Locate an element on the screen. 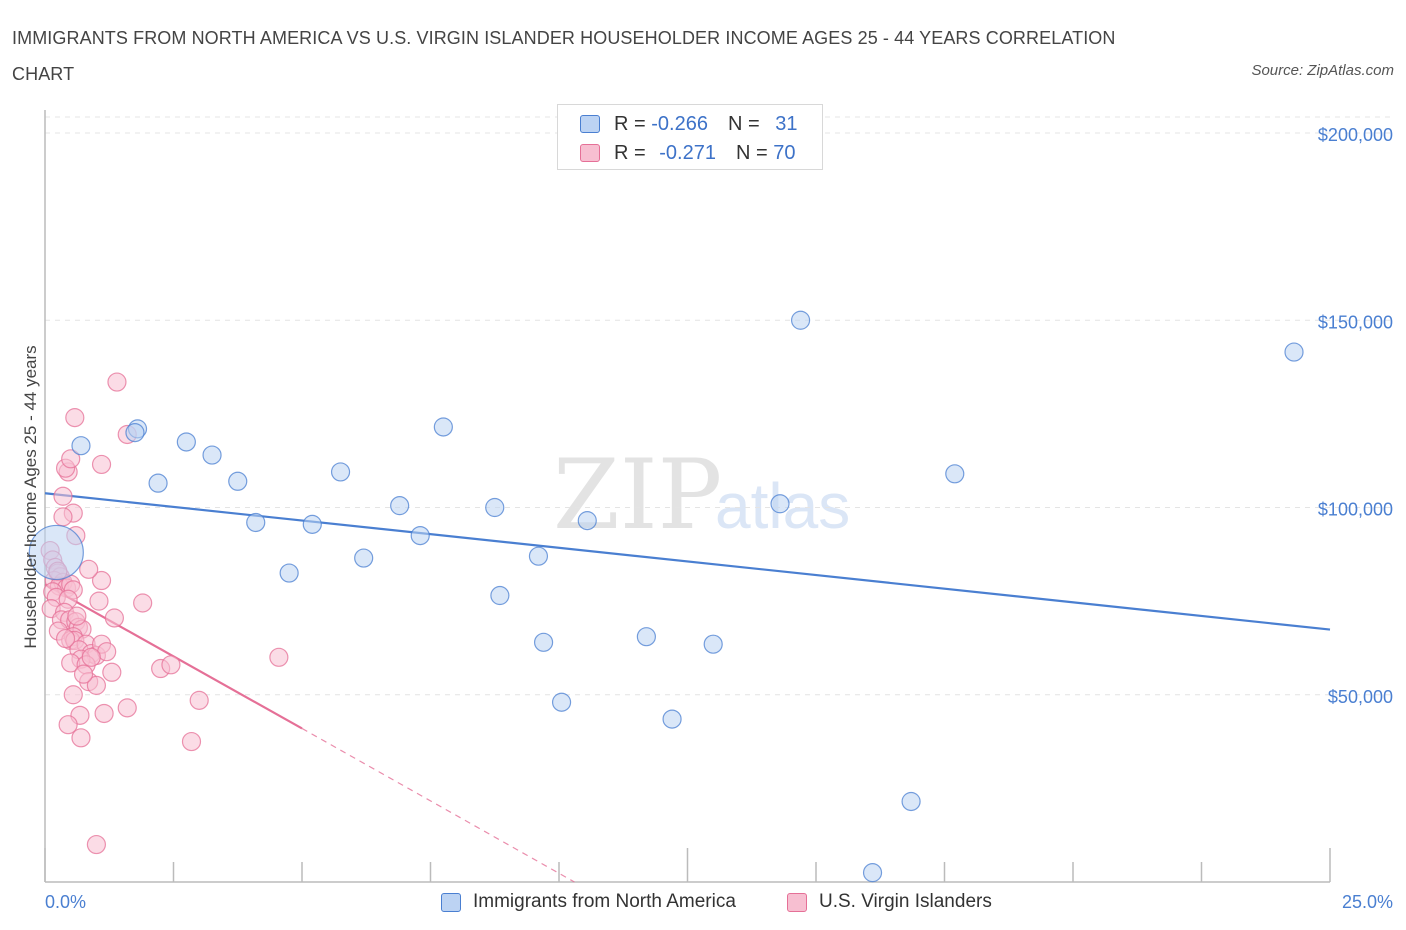 This screenshot has width=1406, height=930. y-tick-label: $50,000 is located at coordinates (1360, 697).